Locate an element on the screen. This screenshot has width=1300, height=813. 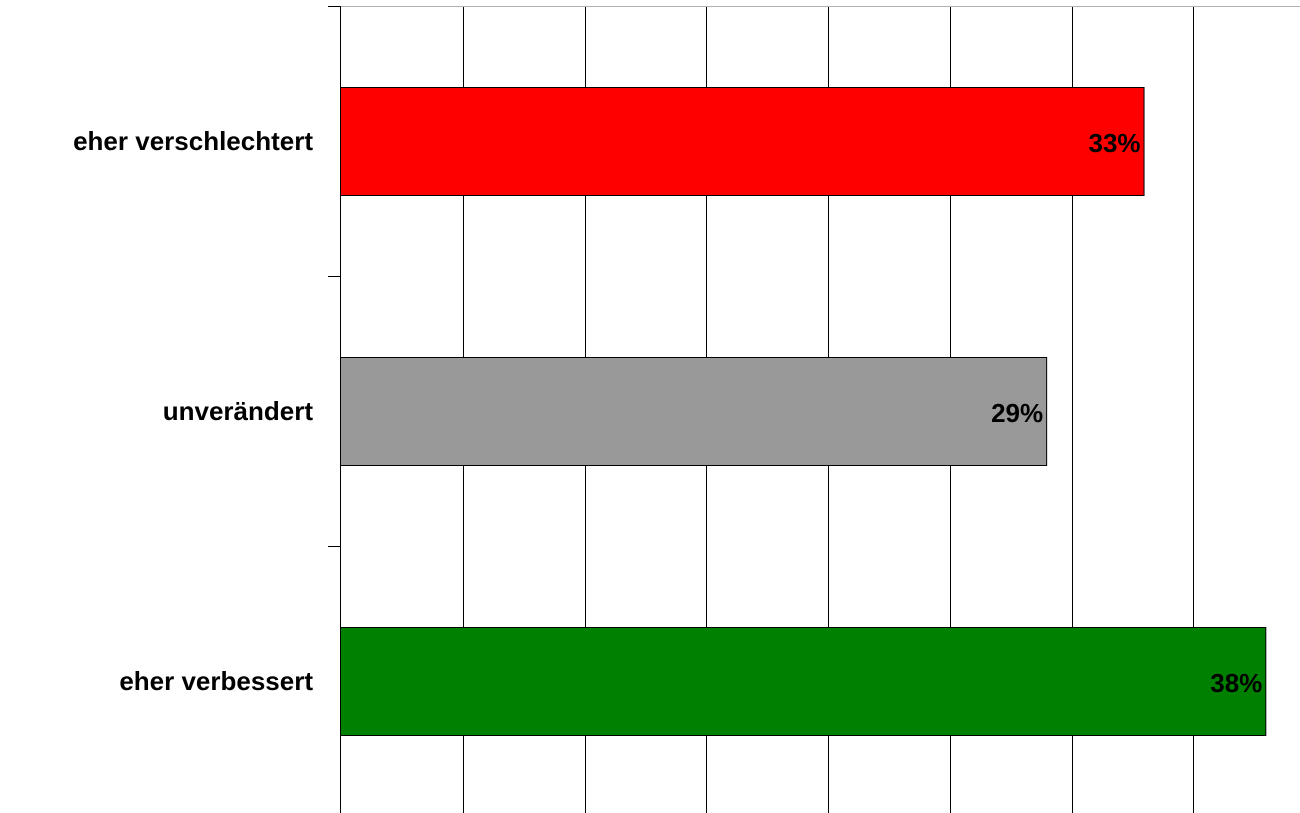
data-labels: 33% 29% 38% is located at coordinates (1126, 413).